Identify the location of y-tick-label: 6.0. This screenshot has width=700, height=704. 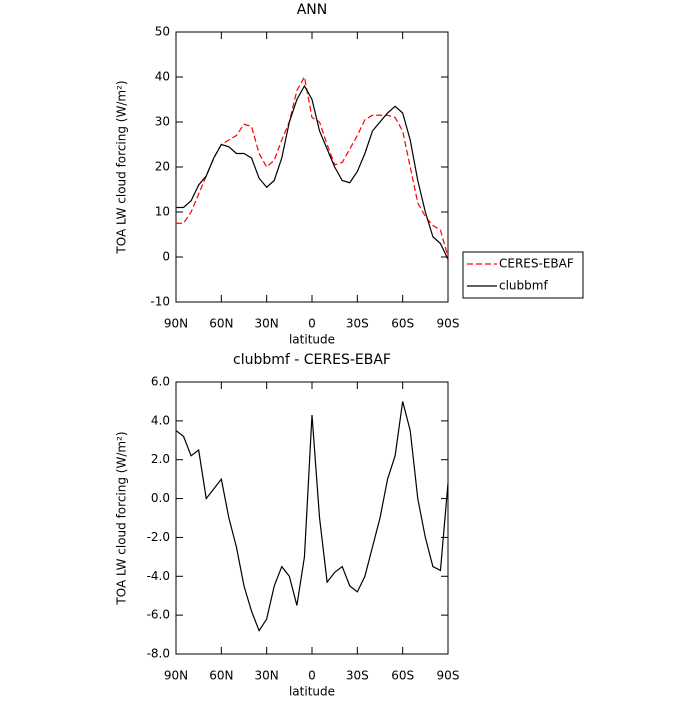
(160, 382).